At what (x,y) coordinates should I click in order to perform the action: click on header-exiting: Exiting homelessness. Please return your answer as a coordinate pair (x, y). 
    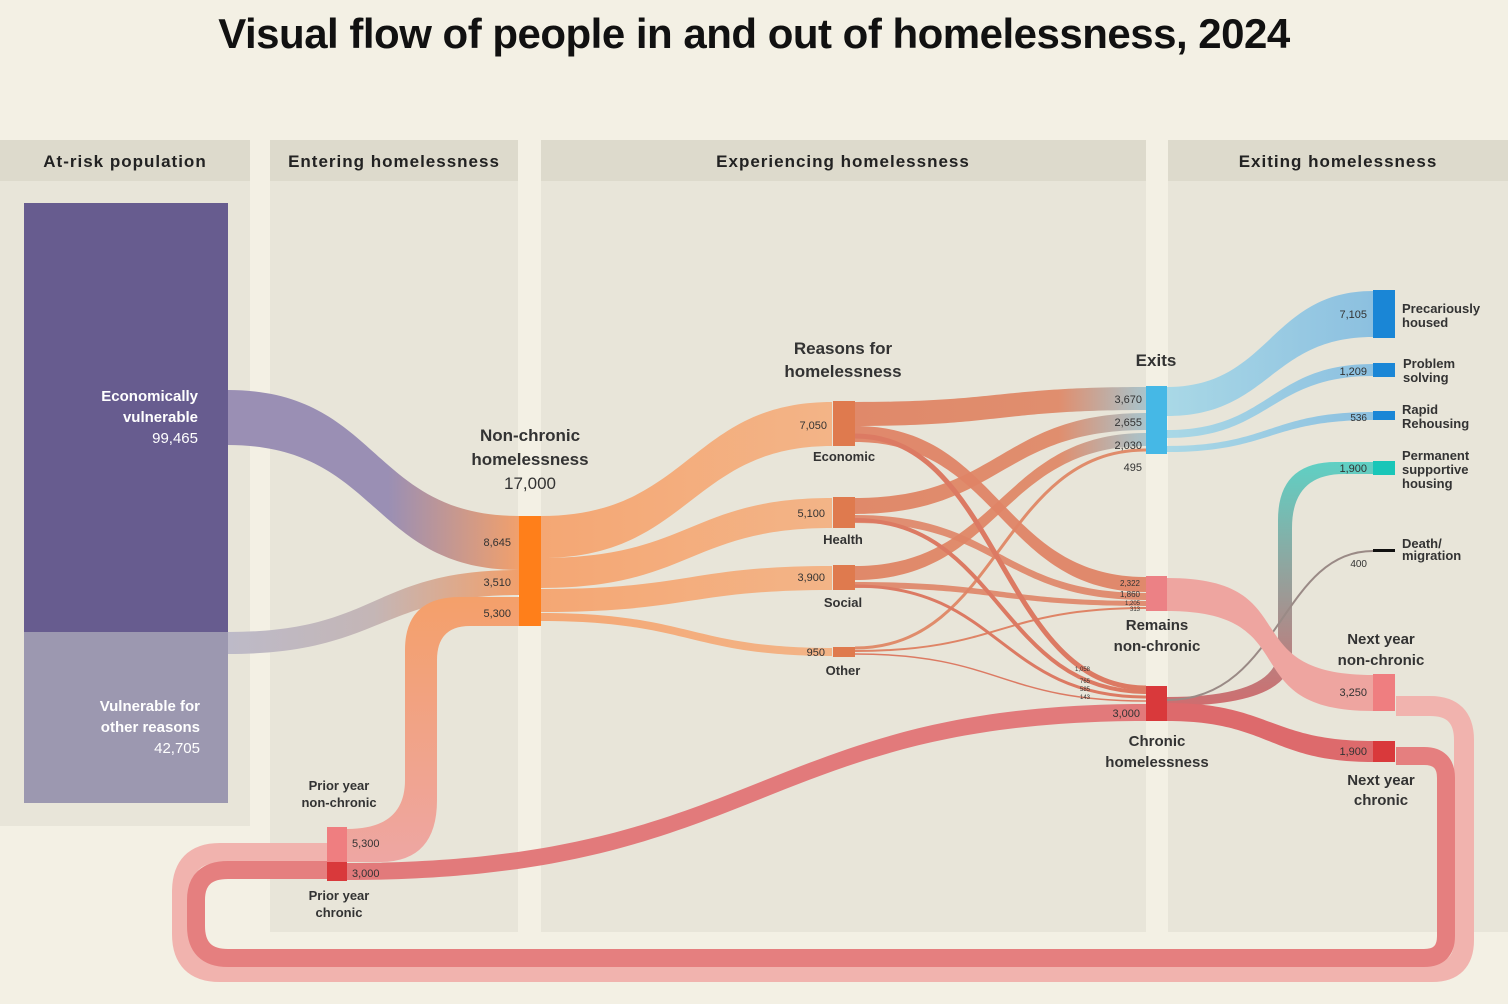
    Looking at the image, I should click on (1338, 161).